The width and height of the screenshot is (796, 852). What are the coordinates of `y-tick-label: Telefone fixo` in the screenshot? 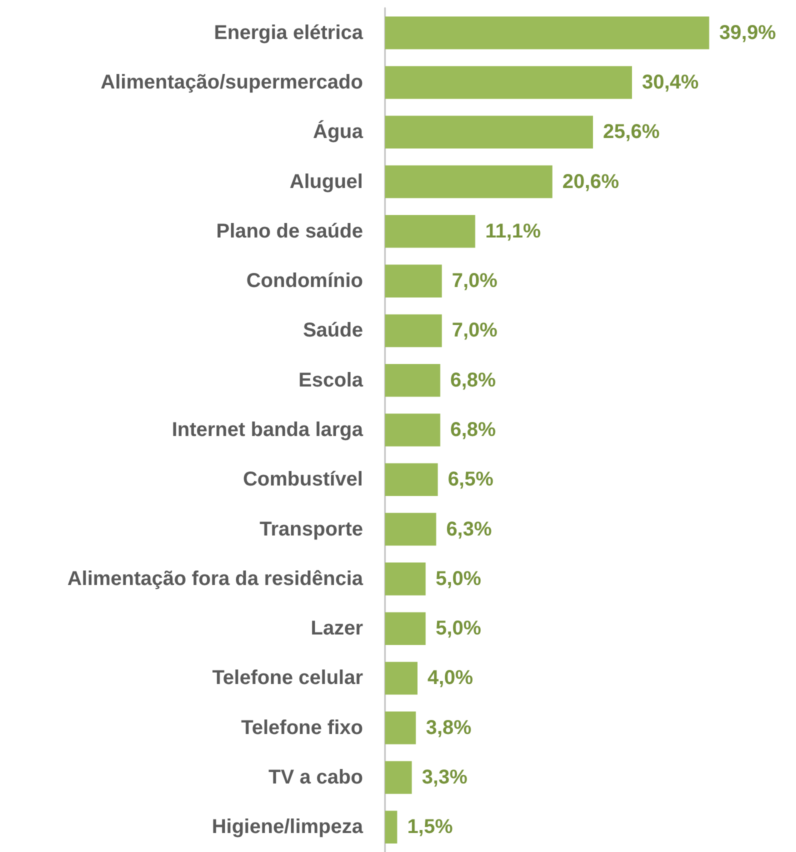 It's located at (302, 727).